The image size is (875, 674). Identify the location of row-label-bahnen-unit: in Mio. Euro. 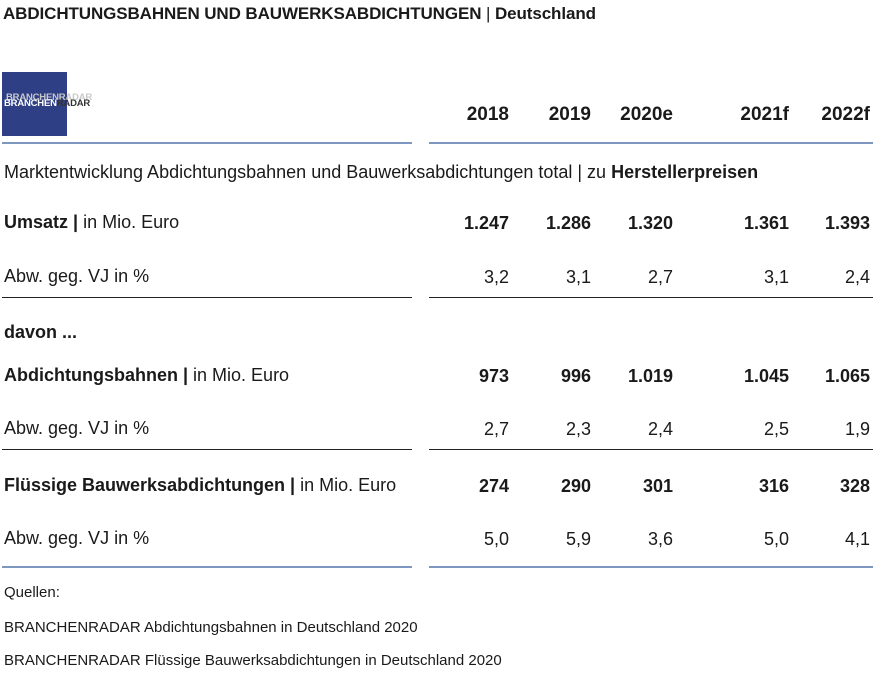
(239, 375).